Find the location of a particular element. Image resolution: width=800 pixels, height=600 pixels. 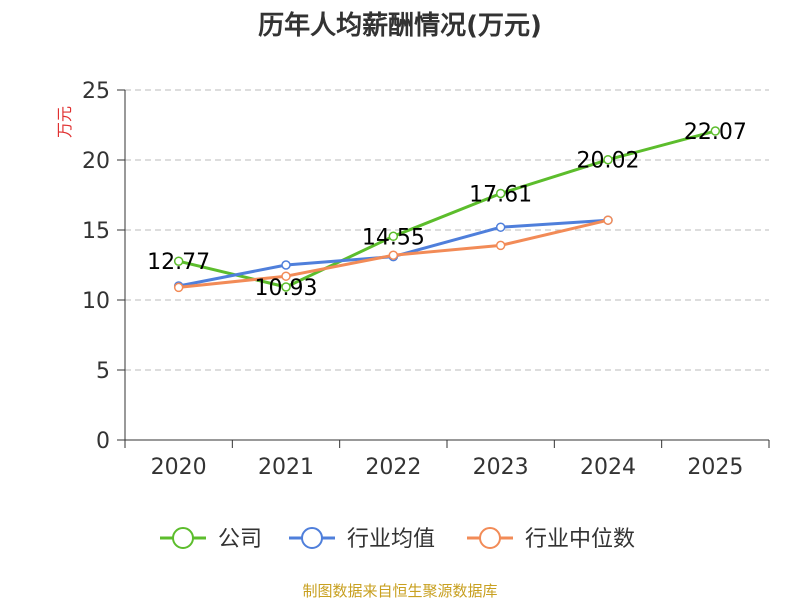

x-tick-label: 2024 is located at coordinates (608, 467).